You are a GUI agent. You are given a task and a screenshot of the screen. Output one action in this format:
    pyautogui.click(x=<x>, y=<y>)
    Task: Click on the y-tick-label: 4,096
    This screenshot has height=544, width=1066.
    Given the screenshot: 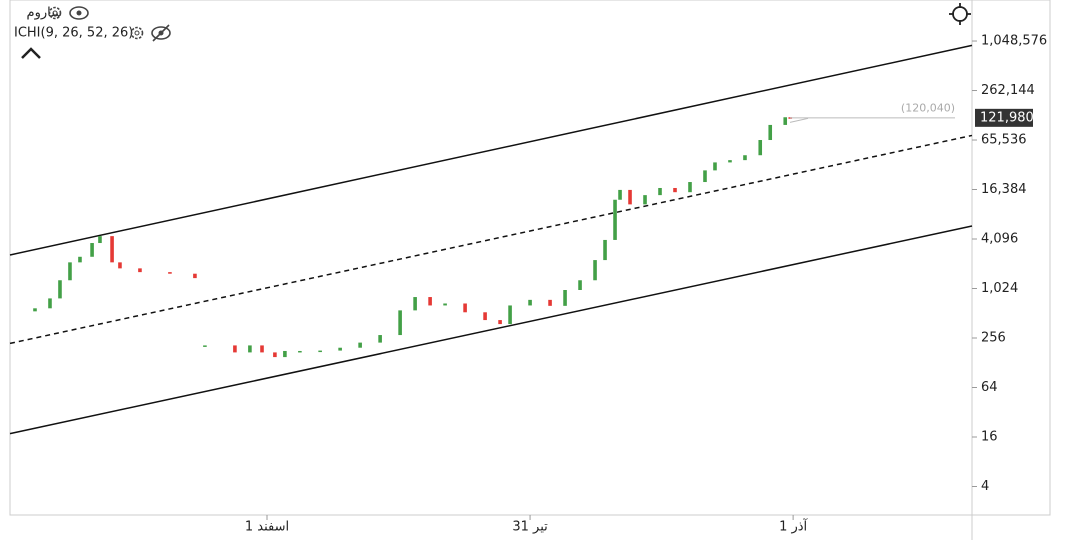 What is the action you would take?
    pyautogui.click(x=999, y=239)
    